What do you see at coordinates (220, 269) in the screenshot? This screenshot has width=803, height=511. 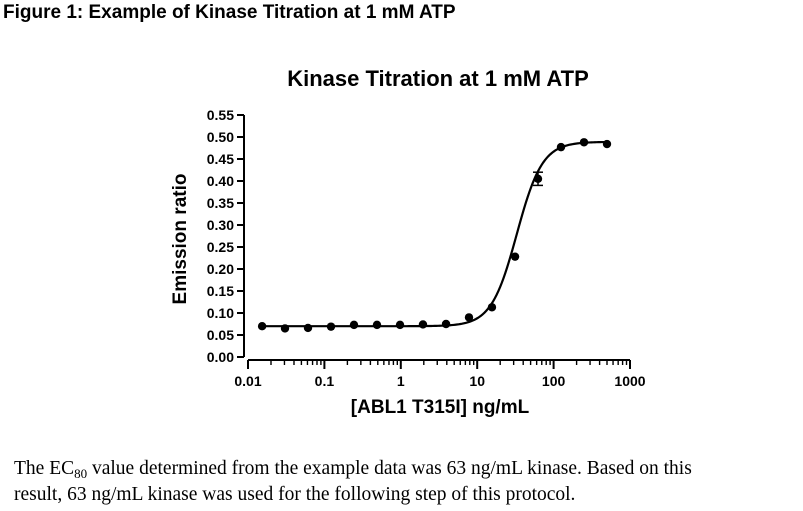 I see `y-tick-label: 0.20` at bounding box center [220, 269].